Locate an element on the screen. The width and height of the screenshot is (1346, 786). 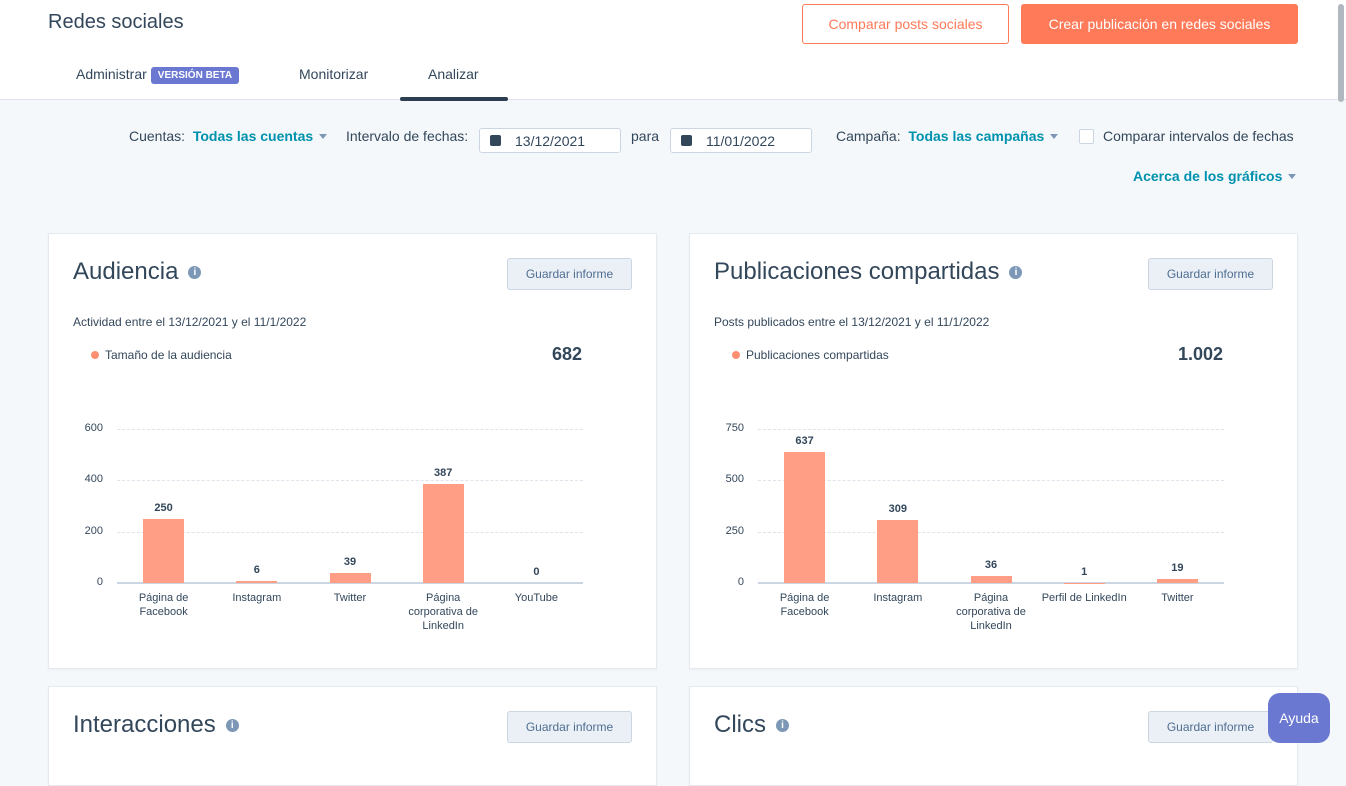
tab-monitorizar: Monitorizar is located at coordinates (333, 74).